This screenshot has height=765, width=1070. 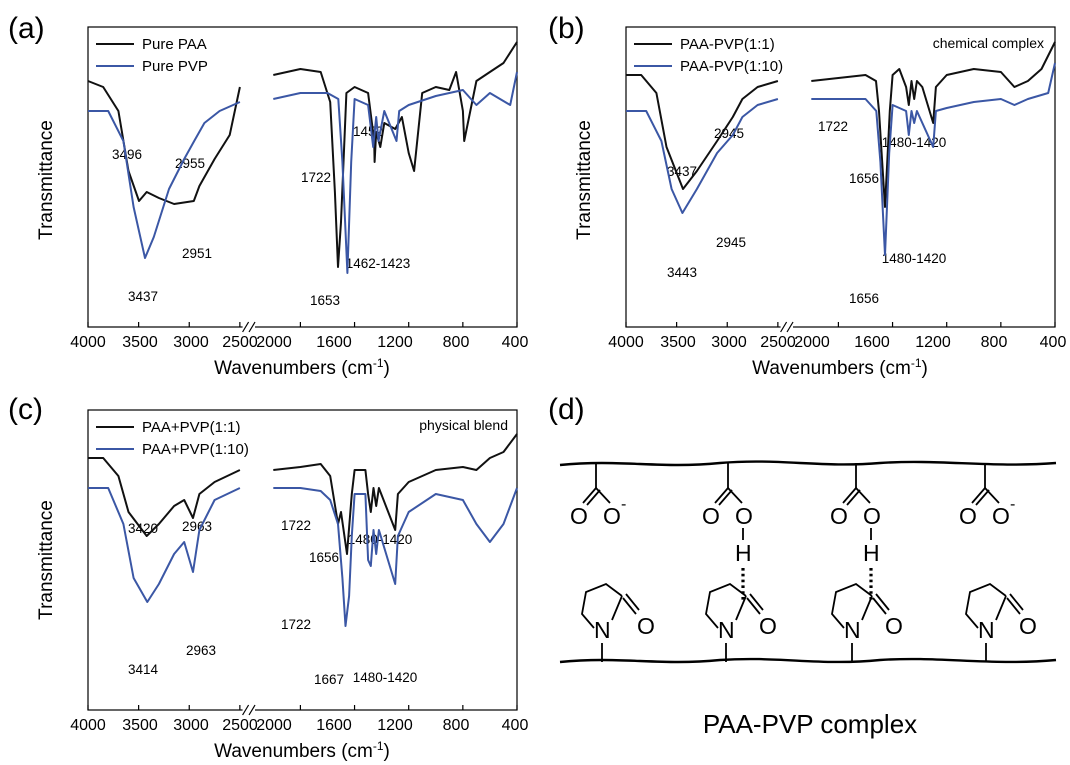 What do you see at coordinates (140, 725) in the screenshot?
I see `tick-label: 3500` at bounding box center [140, 725].